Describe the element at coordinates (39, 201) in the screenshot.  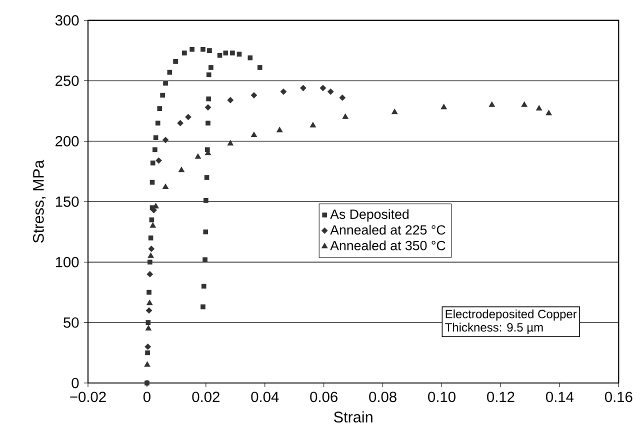
I see `y-axis-title: Stress, MPa` at that location.